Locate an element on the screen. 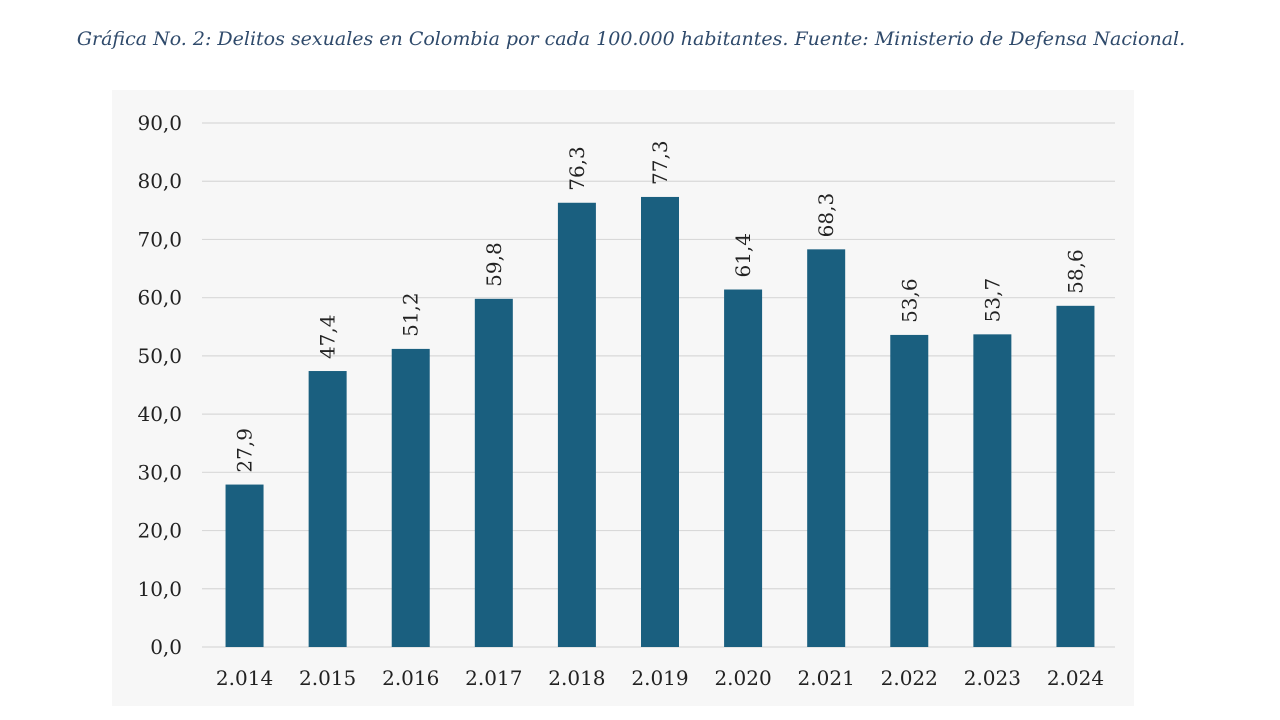 The height and width of the screenshot is (720, 1280). y-tick-label: 0,0 is located at coordinates (166, 647).